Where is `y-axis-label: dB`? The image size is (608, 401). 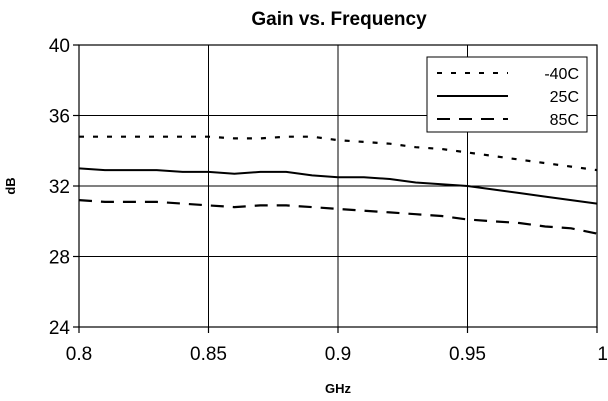
y-axis-label: dB is located at coordinates (10, 185).